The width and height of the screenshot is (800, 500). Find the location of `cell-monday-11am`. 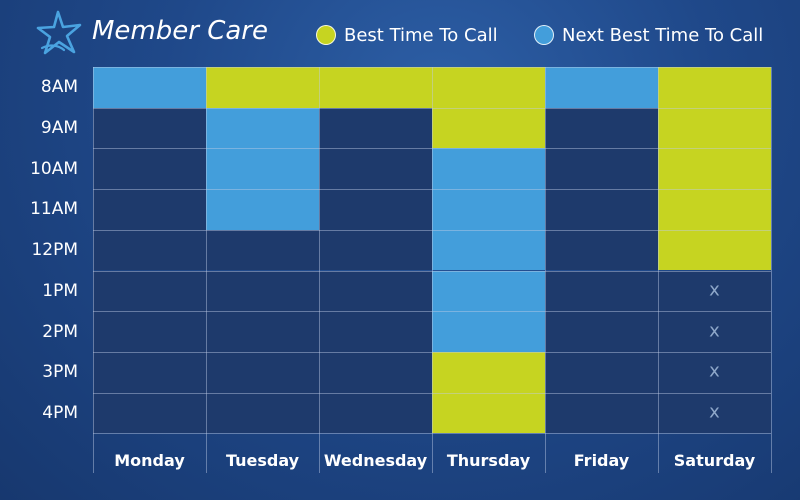

cell-monday-11am is located at coordinates (149, 209).